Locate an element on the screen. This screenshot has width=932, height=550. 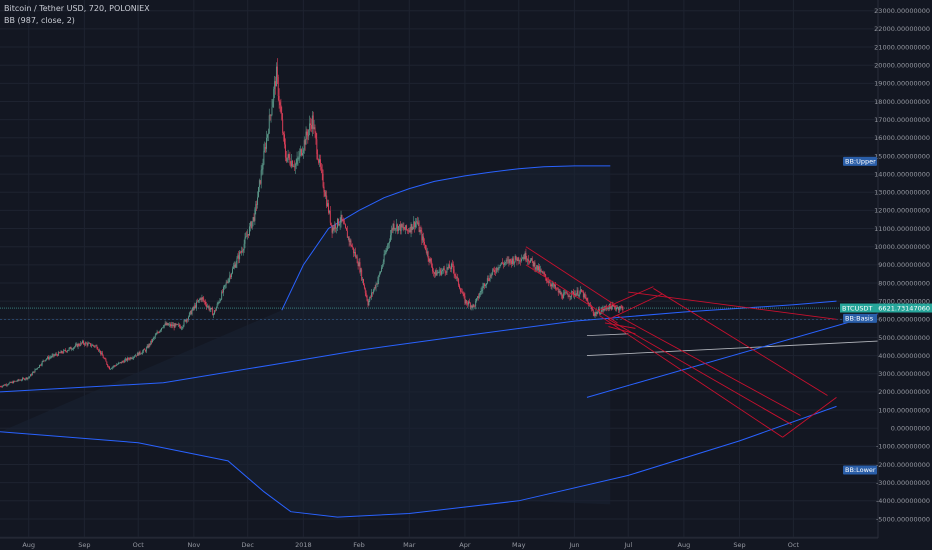
price-tick-label: 18000.00000000 is located at coordinates (902, 102).